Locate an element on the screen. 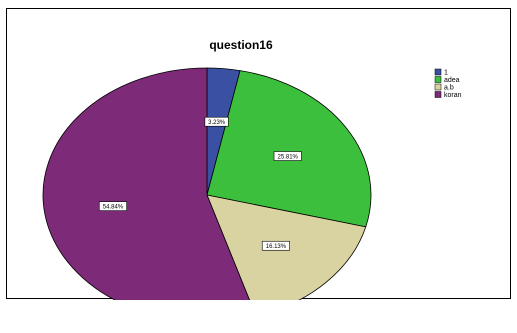  slice-label-koran: 54.84% is located at coordinates (112, 206).